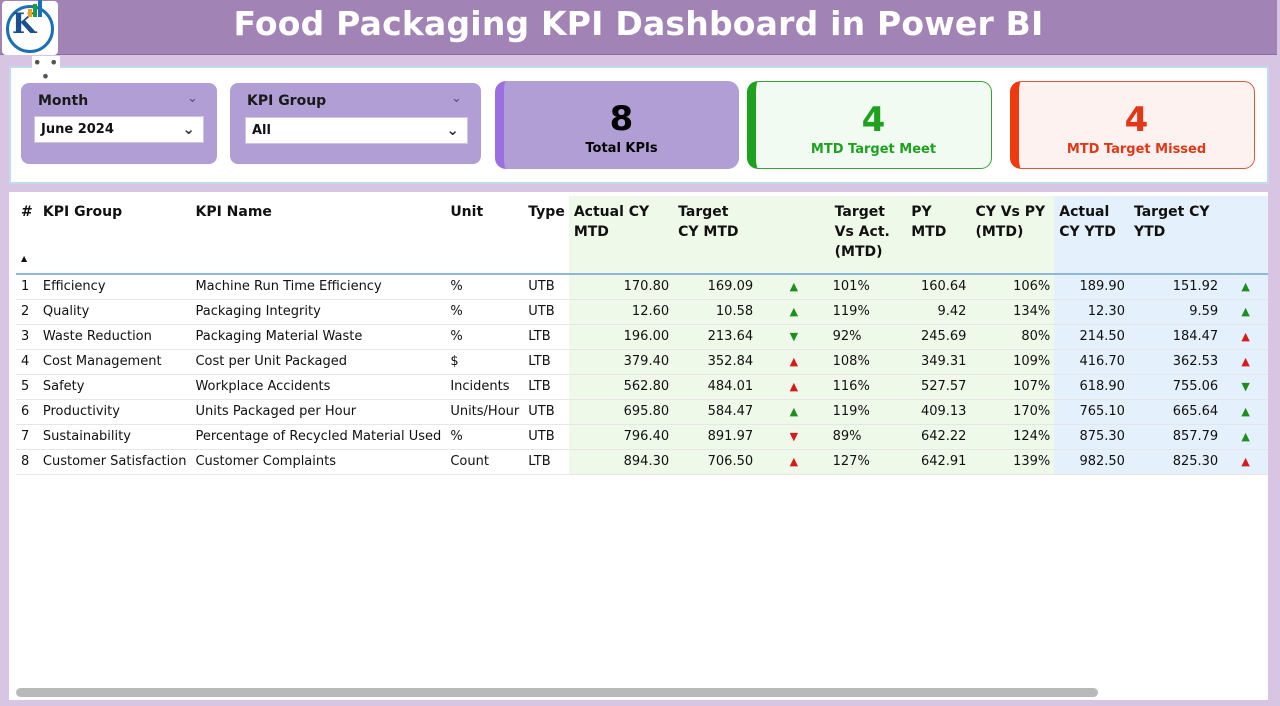 The height and width of the screenshot is (706, 1280). I want to click on kpi-group-dropdown: All ⌄, so click(356, 130).